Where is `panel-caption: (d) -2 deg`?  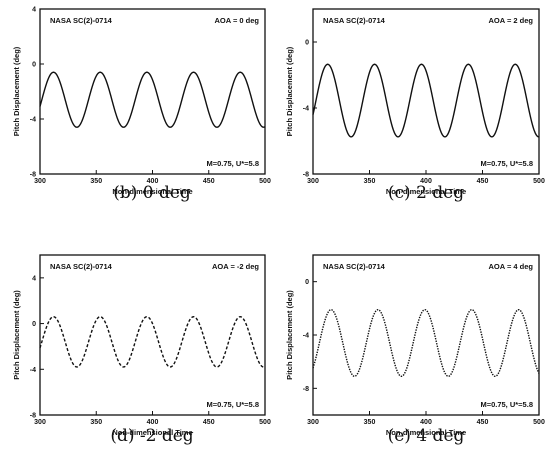 panel-caption: (d) -2 deg is located at coordinates (151, 436).